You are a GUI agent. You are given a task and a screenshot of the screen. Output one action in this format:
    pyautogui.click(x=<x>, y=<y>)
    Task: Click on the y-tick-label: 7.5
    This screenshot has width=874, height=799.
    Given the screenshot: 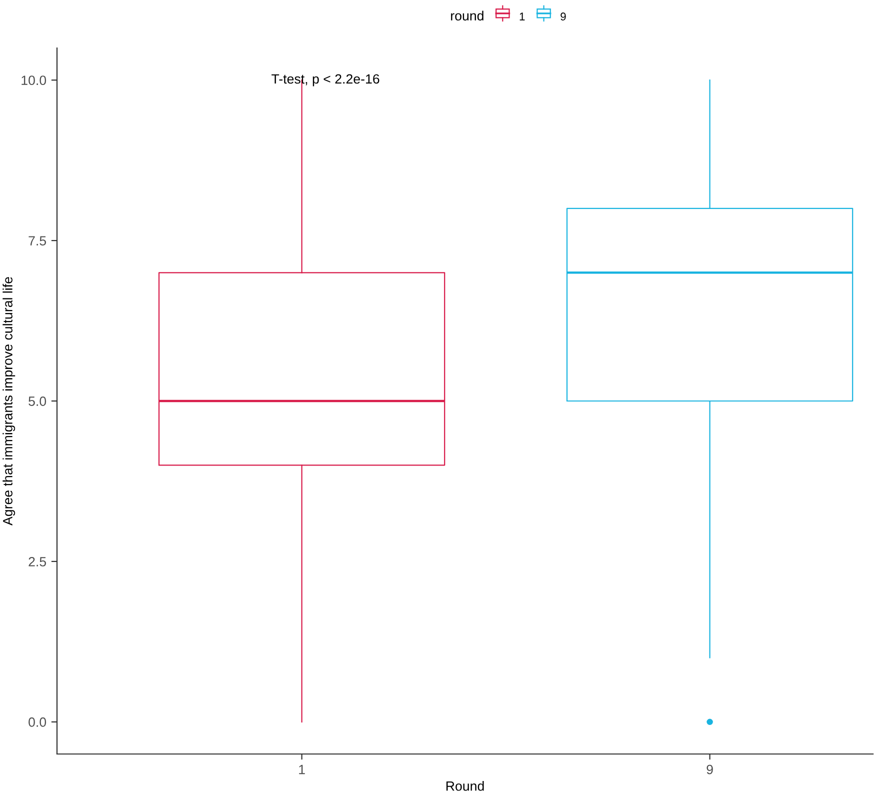 What is the action you would take?
    pyautogui.click(x=37, y=241)
    